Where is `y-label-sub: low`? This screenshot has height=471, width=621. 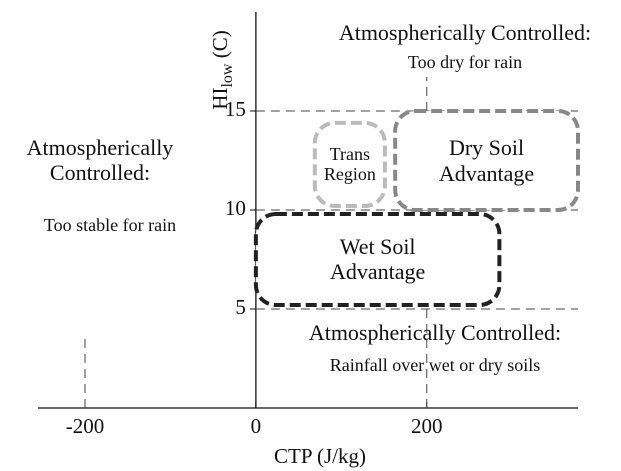 y-label-sub: low is located at coordinates (227, 75).